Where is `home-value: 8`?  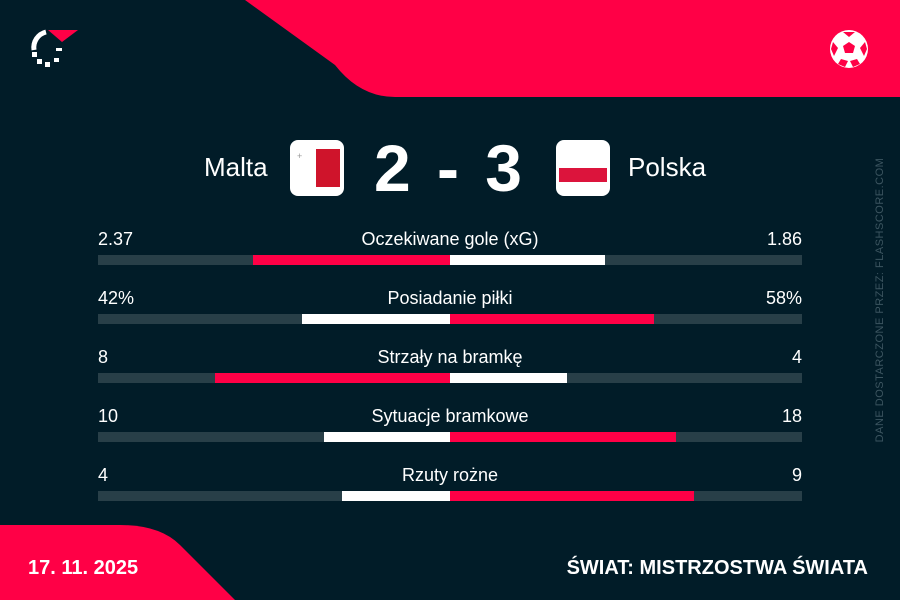
home-value: 8 is located at coordinates (103, 357).